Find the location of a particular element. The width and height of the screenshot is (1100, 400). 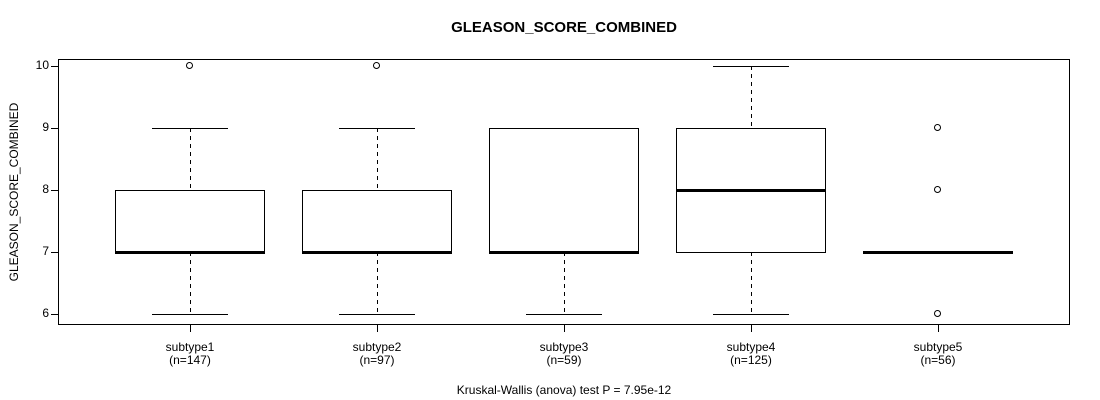

group-count: (n=59) is located at coordinates (564, 360).